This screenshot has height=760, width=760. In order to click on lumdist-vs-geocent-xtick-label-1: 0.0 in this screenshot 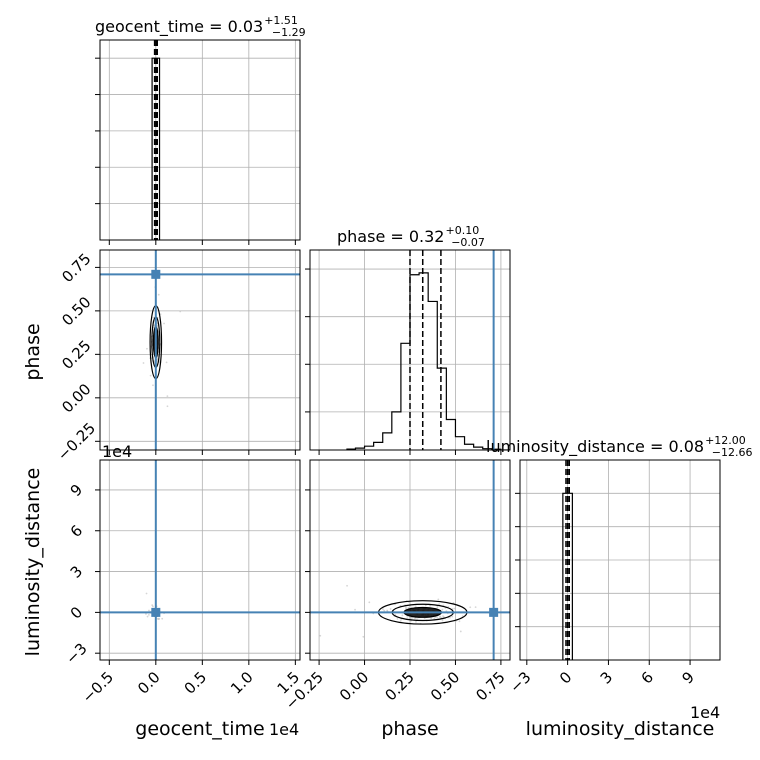, I will do `click(149, 683)`.